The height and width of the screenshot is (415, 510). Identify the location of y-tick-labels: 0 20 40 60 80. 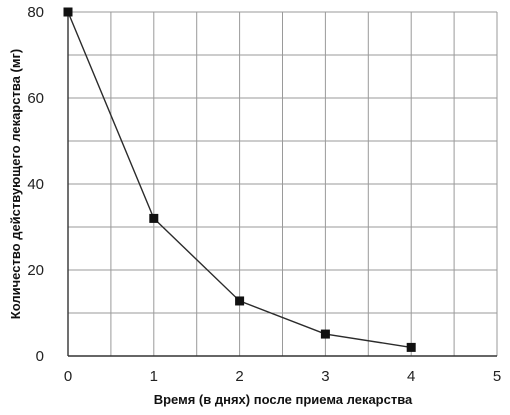
(35, 184).